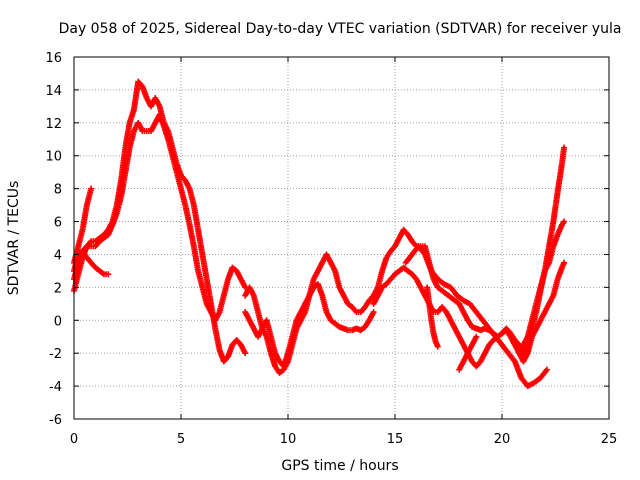 The width and height of the screenshot is (640, 480). Describe the element at coordinates (58, 255) in the screenshot. I see `y-tick-label: 4` at that location.